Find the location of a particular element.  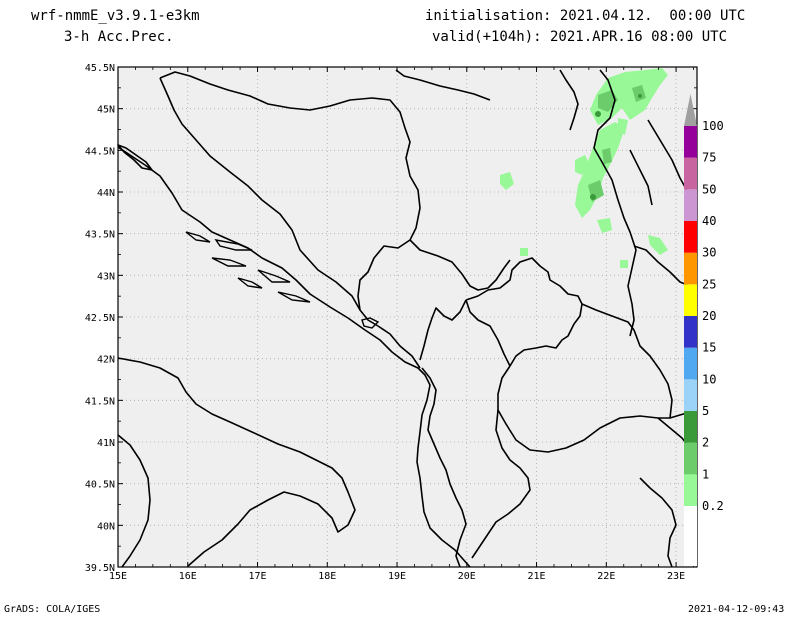

lon-label: 23E is located at coordinates (676, 576).